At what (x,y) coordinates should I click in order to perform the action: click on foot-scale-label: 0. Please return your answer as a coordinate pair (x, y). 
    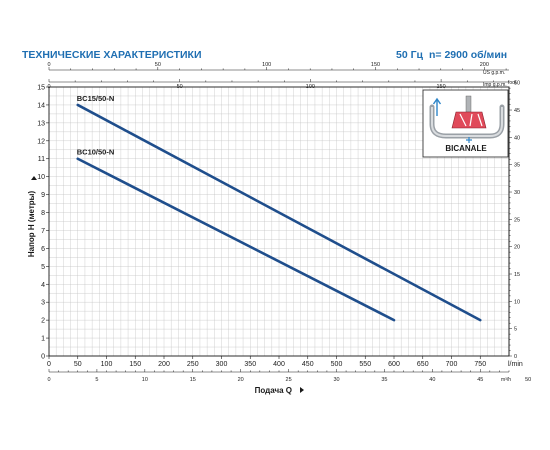
    Looking at the image, I should click on (515, 357).